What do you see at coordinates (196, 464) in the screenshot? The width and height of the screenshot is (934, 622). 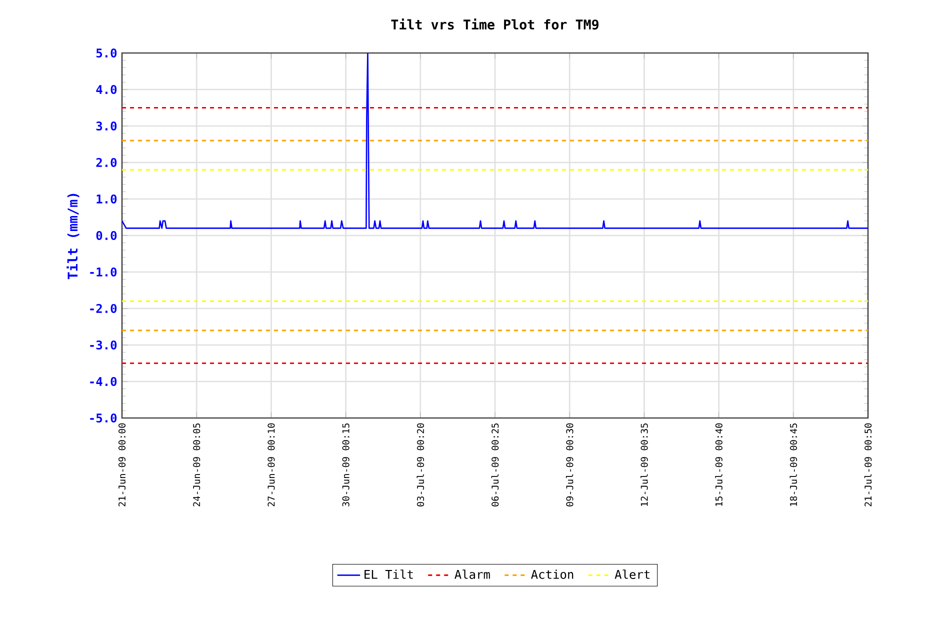 I see `x-tick-label: 24-Jun-09 00:05` at bounding box center [196, 464].